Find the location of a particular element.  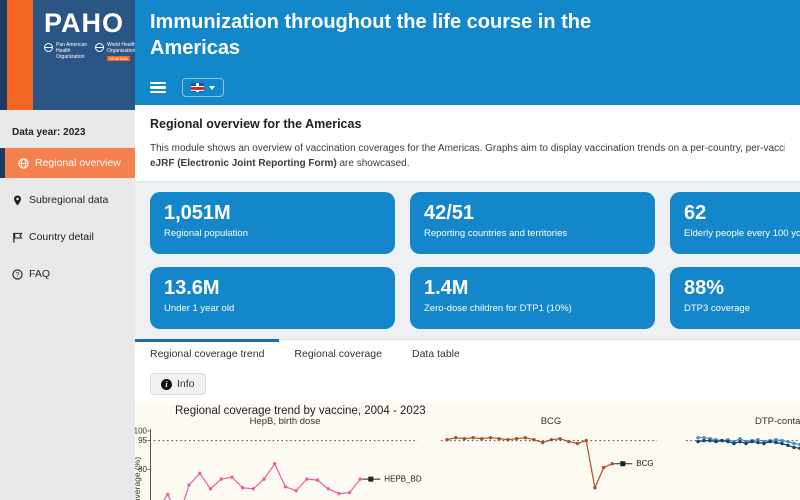

sidebar-item-subregional-data: Subregional data is located at coordinates (67, 200).